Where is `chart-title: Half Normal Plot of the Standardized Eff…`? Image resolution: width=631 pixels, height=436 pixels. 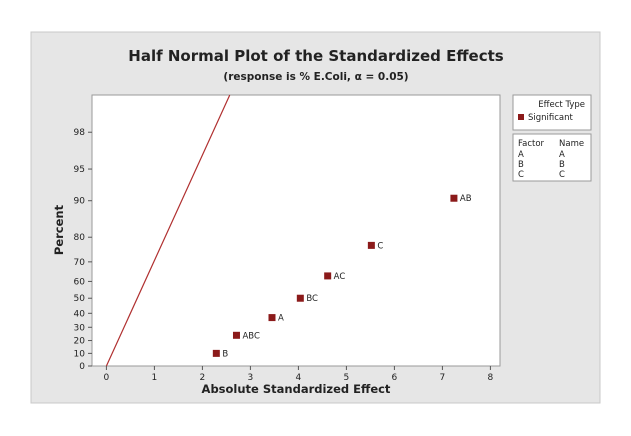 chart-title: Half Normal Plot of the Standardized Eff… is located at coordinates (315, 56).